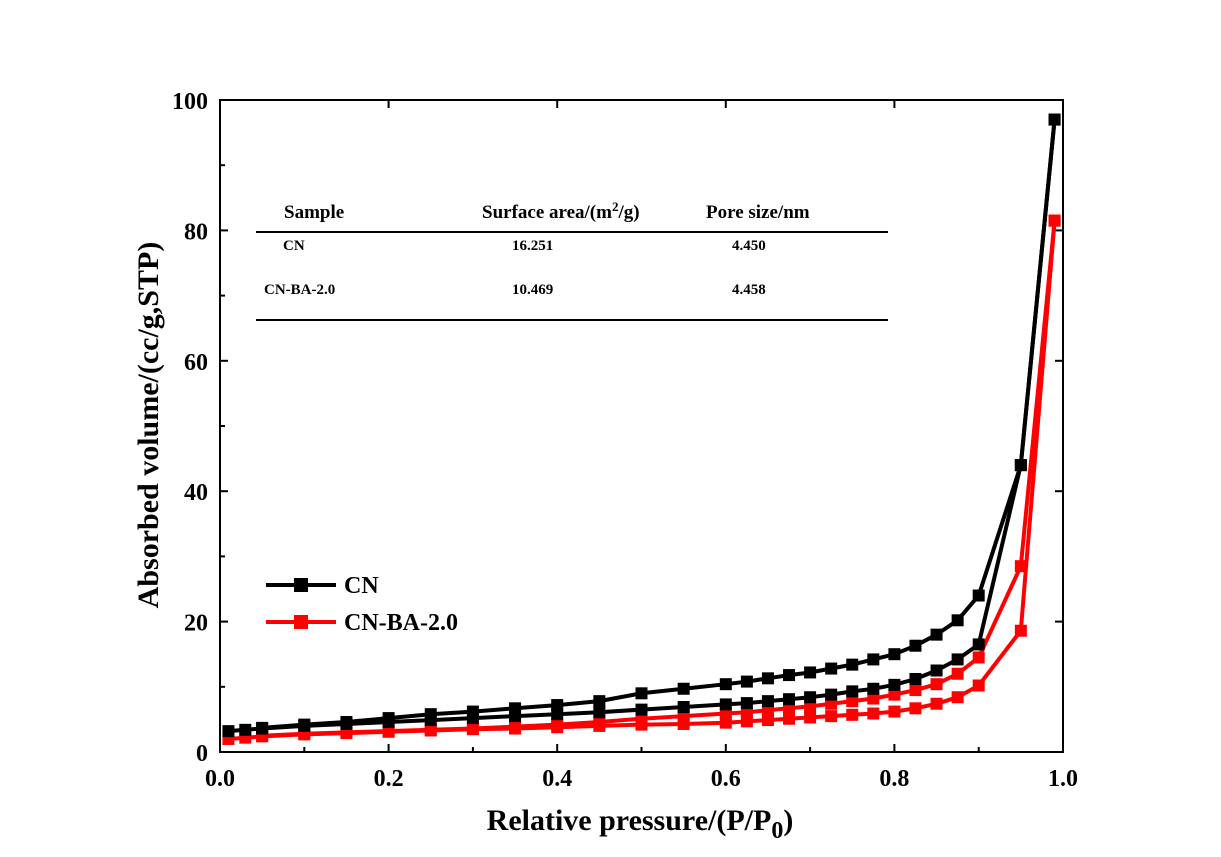 The image size is (1221, 857). Describe the element at coordinates (758, 212) in the screenshot. I see `table-header-pore-size: Pore size/nm` at that location.